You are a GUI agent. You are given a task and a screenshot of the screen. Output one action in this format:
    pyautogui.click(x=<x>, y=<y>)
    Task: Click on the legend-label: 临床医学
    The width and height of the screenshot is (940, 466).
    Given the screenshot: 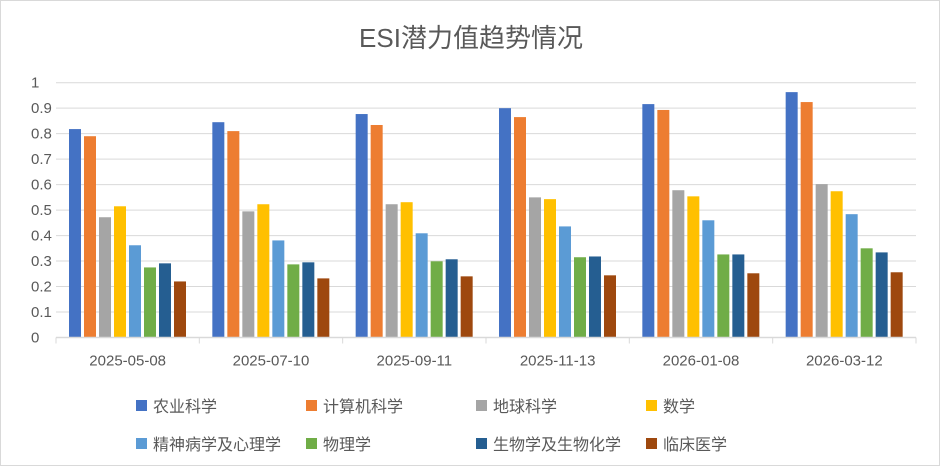 What is the action you would take?
    pyautogui.click(x=695, y=444)
    